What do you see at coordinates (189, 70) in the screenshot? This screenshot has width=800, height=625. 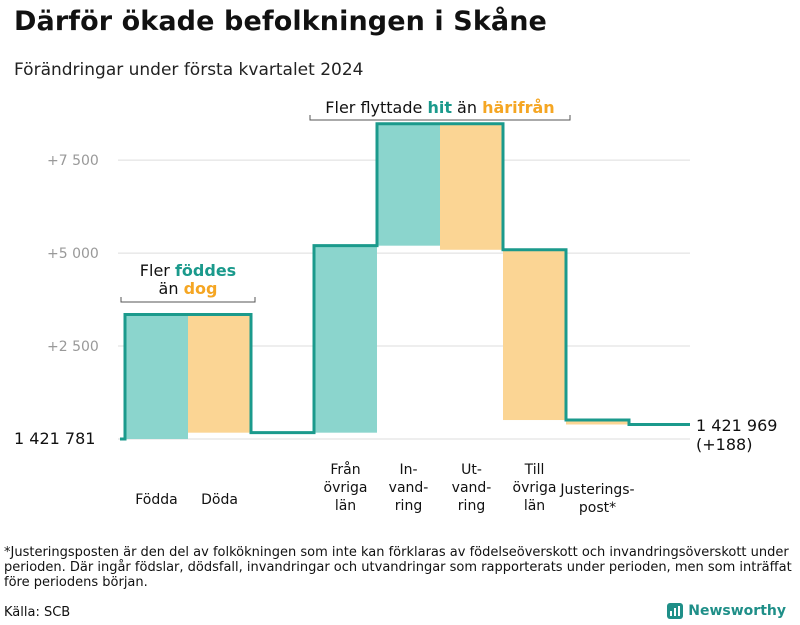 I see `chart-subtitle: Förändringar under första kvartalet 2024` at bounding box center [189, 70].